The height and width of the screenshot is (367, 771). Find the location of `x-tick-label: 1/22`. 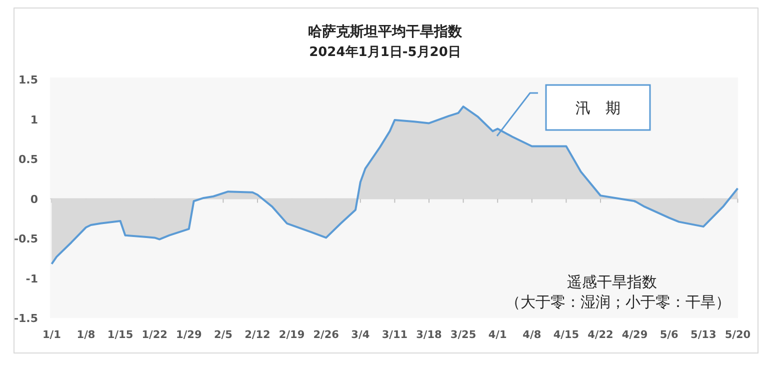

x-tick-label: 1/22 is located at coordinates (155, 335).